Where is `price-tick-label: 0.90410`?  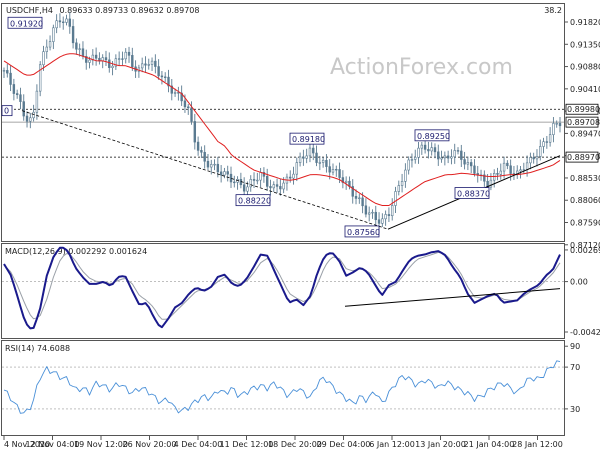
price-tick-label: 0.90410 is located at coordinates (585, 89).